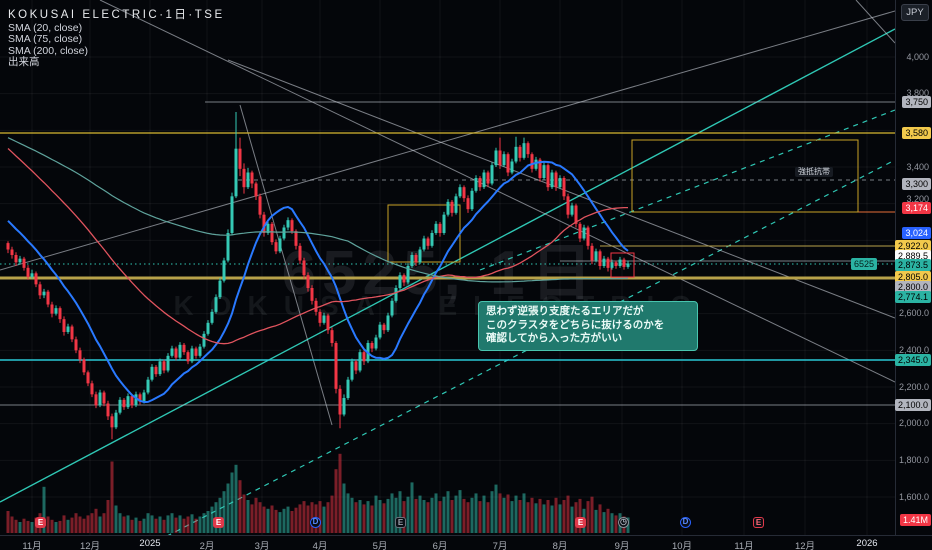 Image resolution: width=932 pixels, height=550 pixels. What do you see at coordinates (116, 15) in the screenshot?
I see `symbol-title: KOKUSAI ELECTRIC·1日·TSE` at bounding box center [116, 15].